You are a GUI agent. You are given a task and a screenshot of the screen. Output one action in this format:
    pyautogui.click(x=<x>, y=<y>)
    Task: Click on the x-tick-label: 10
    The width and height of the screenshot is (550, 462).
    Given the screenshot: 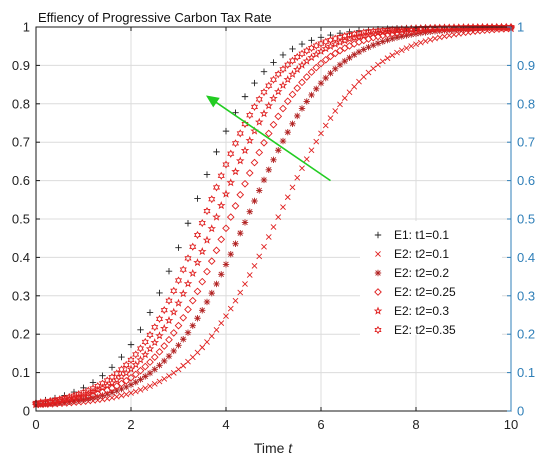 What is the action you would take?
    pyautogui.click(x=511, y=424)
    